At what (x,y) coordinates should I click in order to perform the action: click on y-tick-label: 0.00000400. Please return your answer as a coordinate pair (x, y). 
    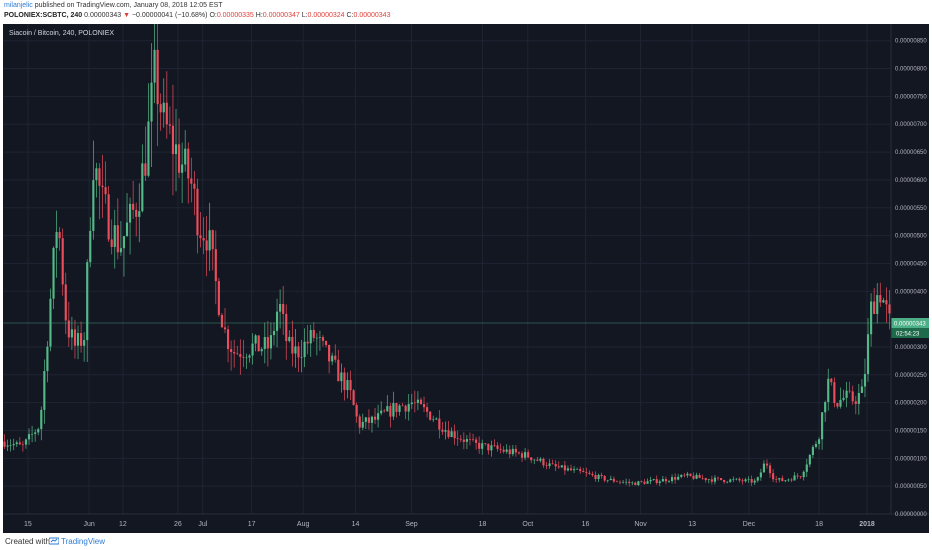
    Looking at the image, I should click on (911, 292).